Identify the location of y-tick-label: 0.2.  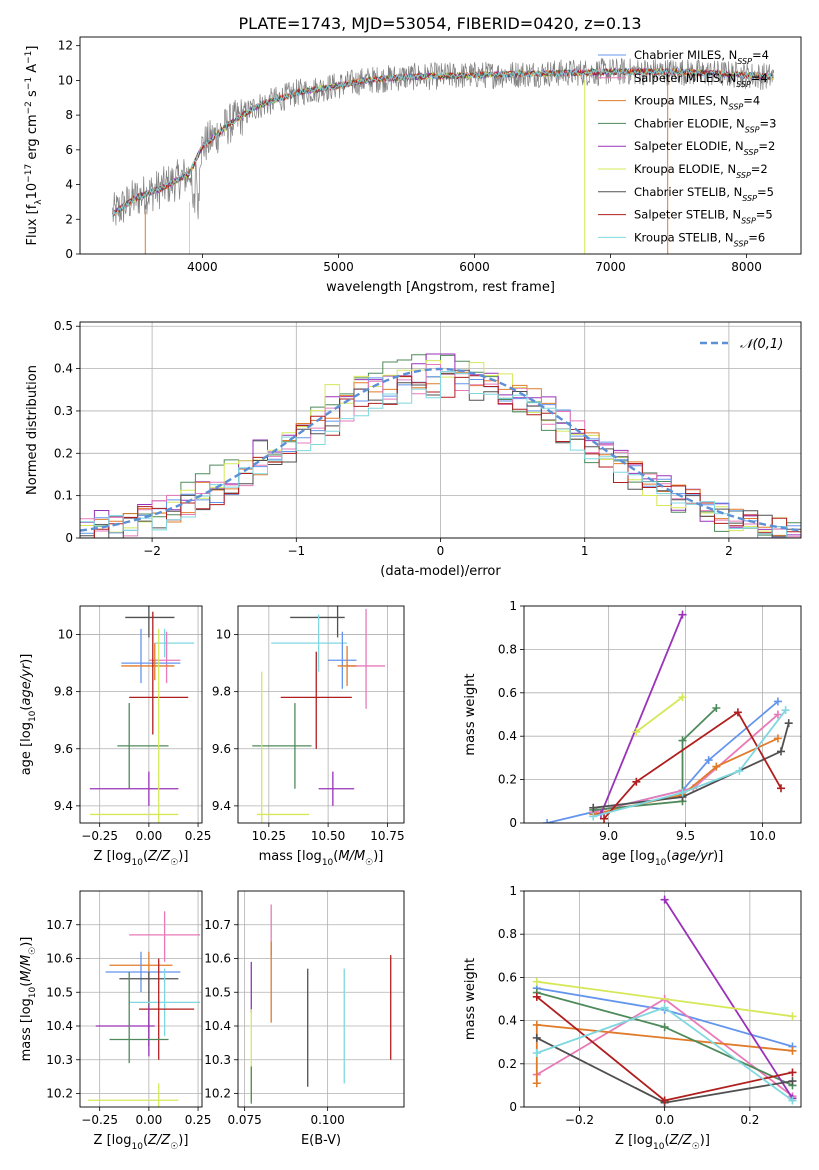
(507, 780).